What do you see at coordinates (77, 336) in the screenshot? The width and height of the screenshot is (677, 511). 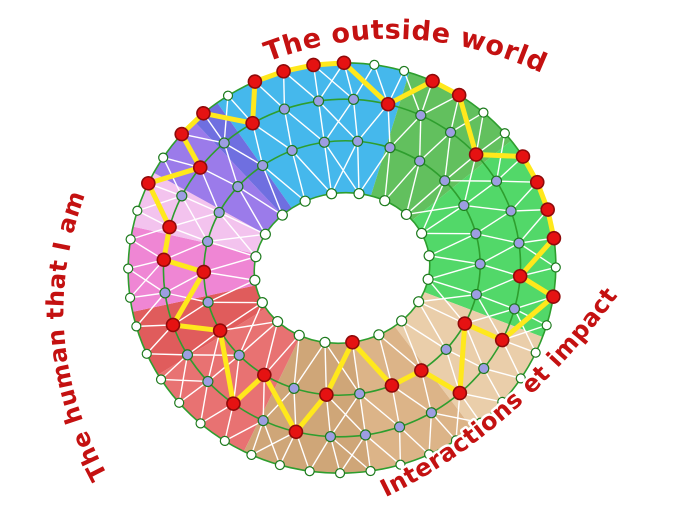 I see `label-human-that-i-am-text: The human that I am` at bounding box center [77, 336].